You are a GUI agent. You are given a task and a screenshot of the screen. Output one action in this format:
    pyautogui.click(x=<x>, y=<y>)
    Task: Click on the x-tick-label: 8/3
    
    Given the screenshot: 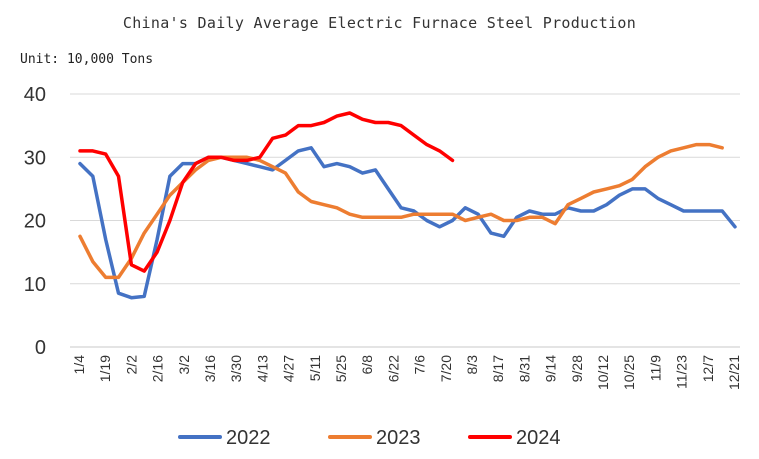 What is the action you would take?
    pyautogui.click(x=472, y=365)
    